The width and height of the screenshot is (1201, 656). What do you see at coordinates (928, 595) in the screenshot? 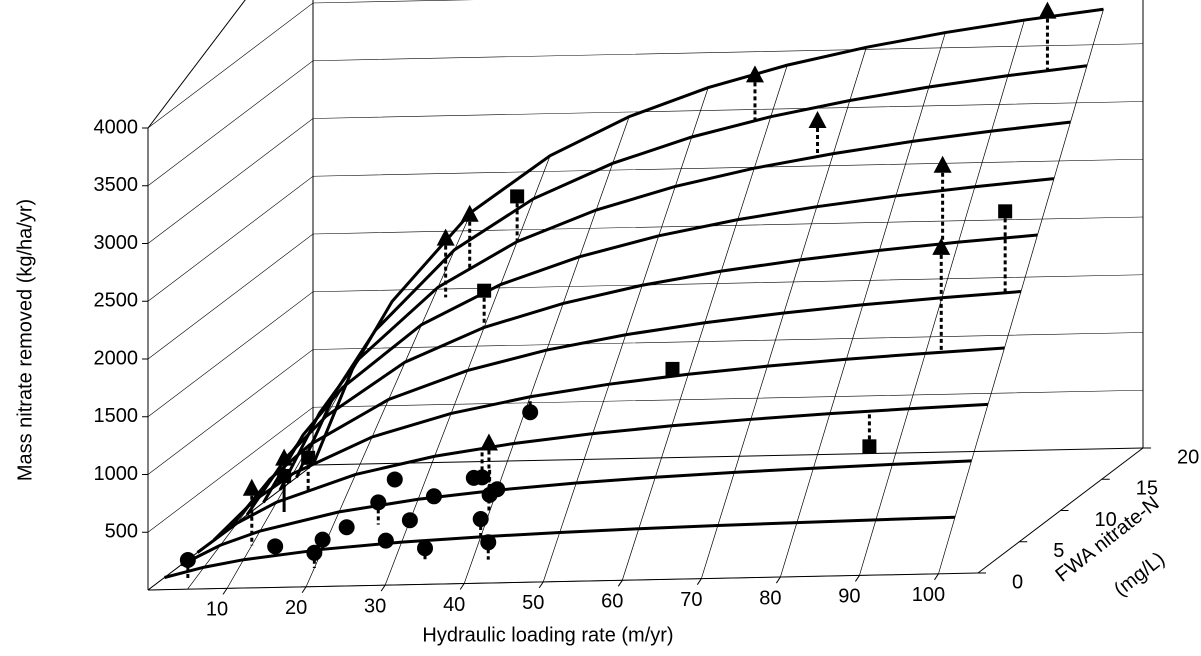
I see `x-tick-label: 100` at bounding box center [928, 595].